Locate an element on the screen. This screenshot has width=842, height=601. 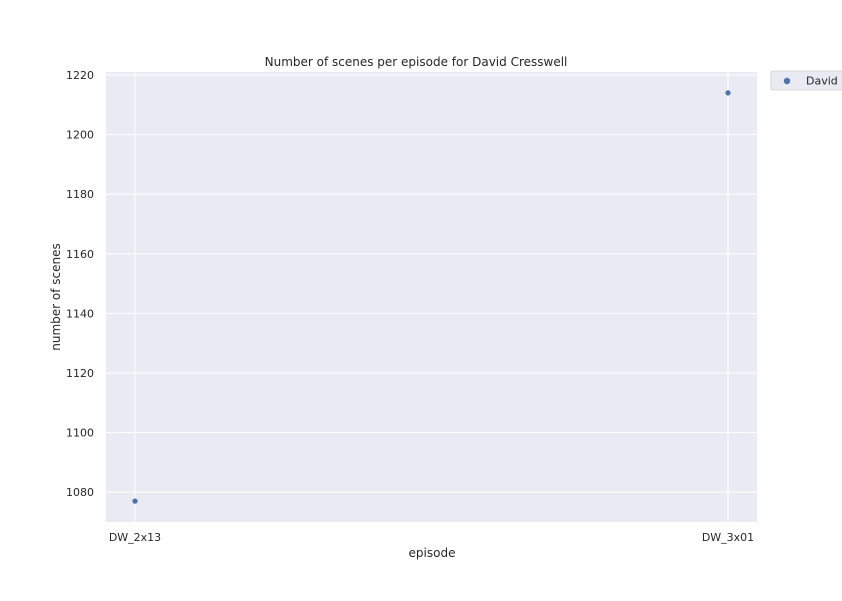
y-tick-label: 1180 is located at coordinates (80, 194).